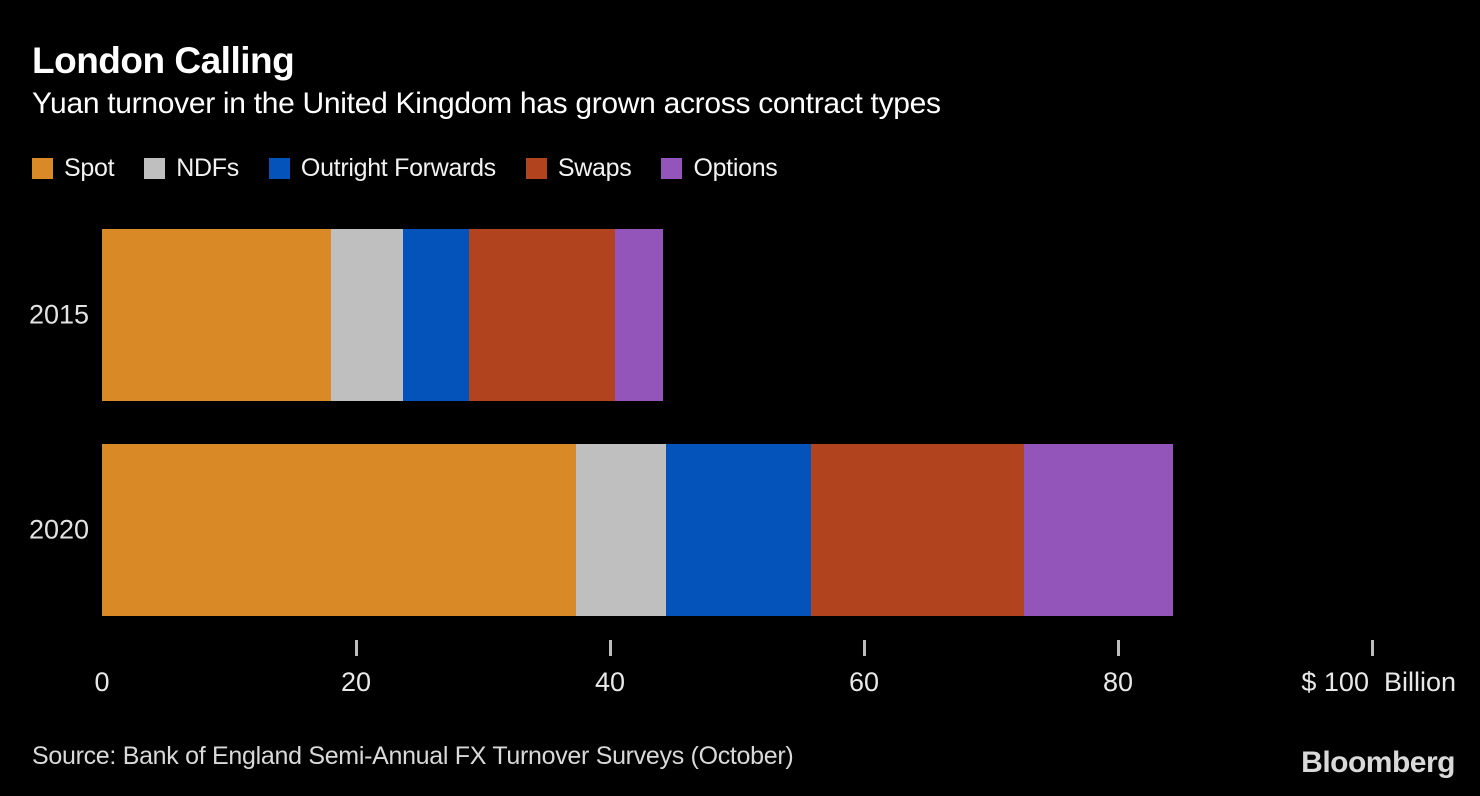 This screenshot has height=796, width=1480. Describe the element at coordinates (610, 682) in the screenshot. I see `x-axis-tick-label: 40` at that location.